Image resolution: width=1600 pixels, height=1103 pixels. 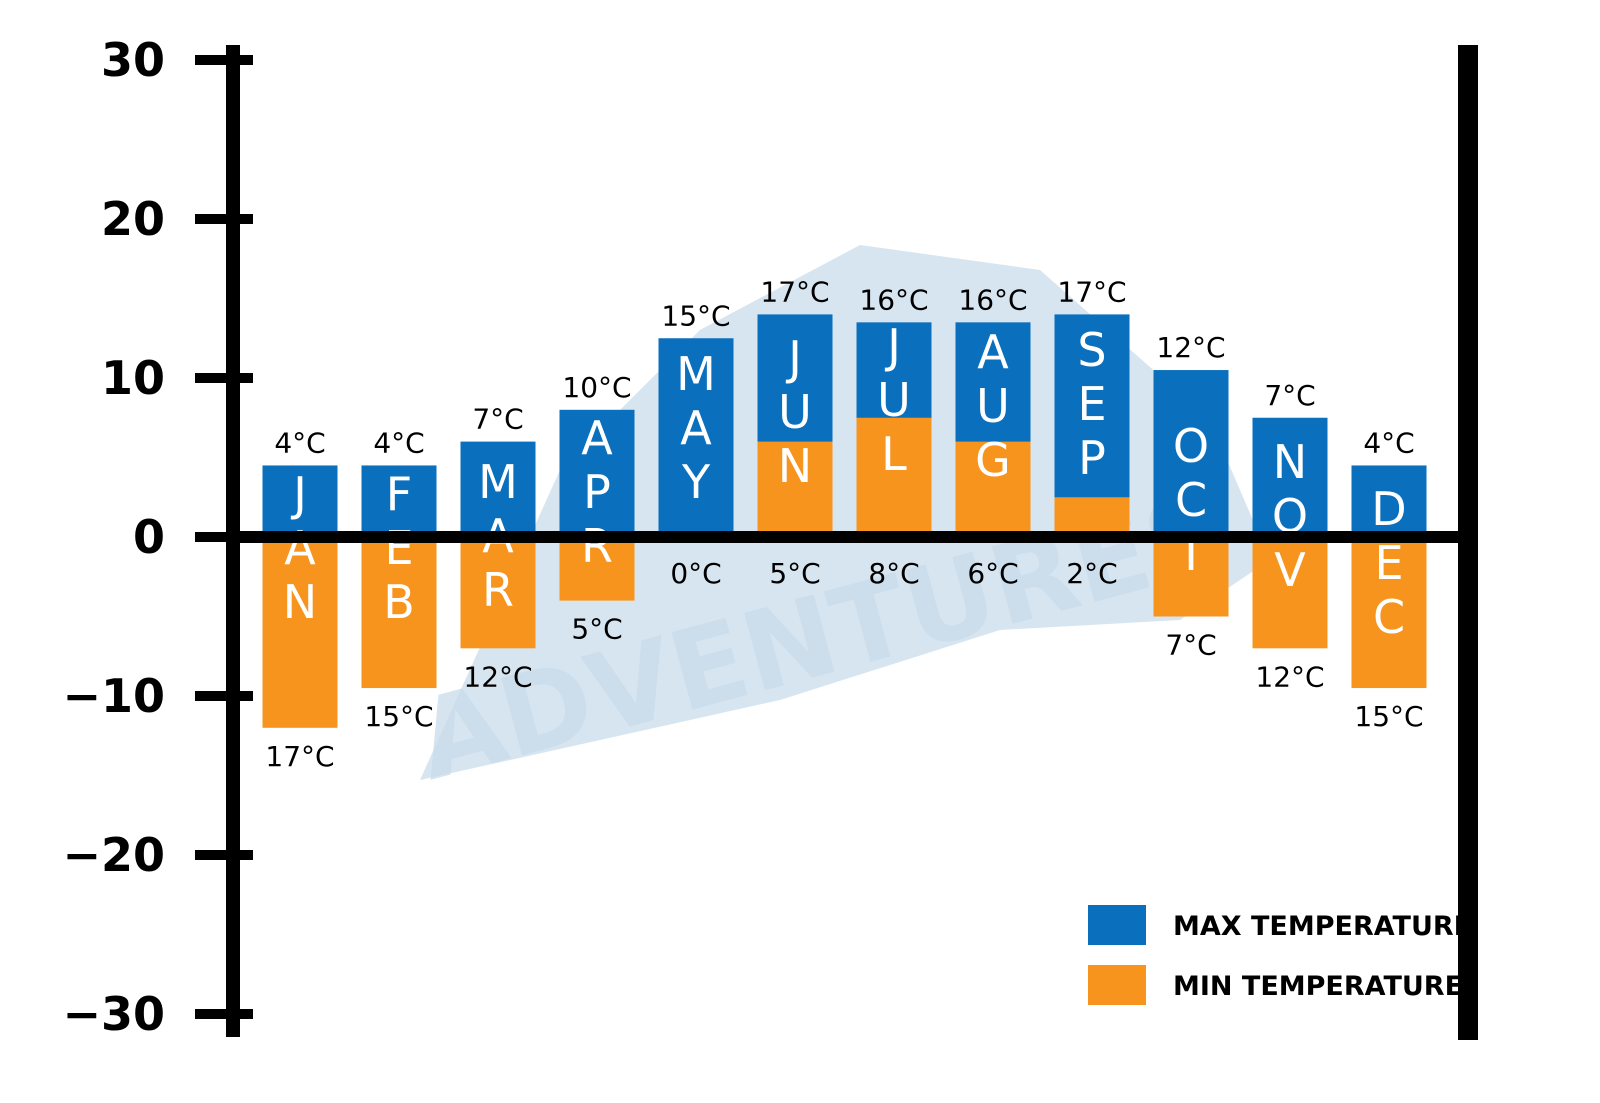 What do you see at coordinates (299, 756) in the screenshot?
I see `min-temp-label: 17°C` at bounding box center [299, 756].